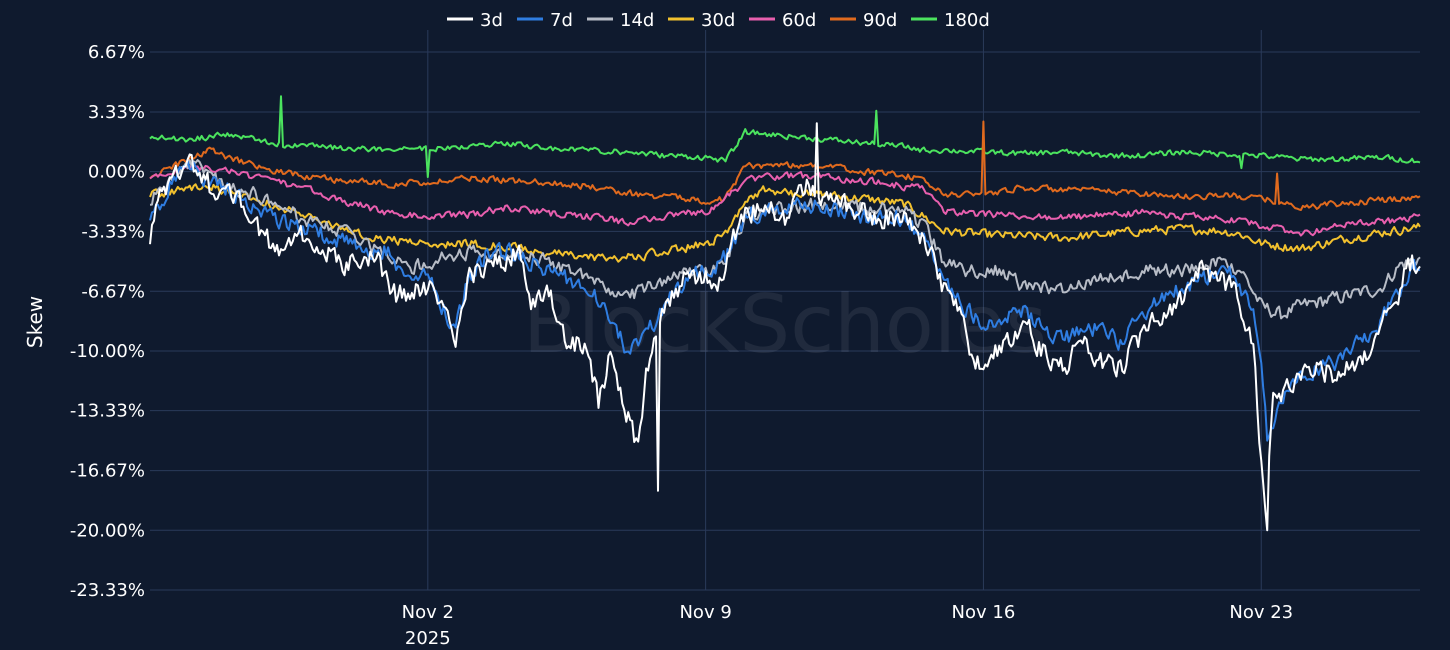  Describe the element at coordinates (107, 411) in the screenshot. I see `y-tick-label: -13.33%` at that location.